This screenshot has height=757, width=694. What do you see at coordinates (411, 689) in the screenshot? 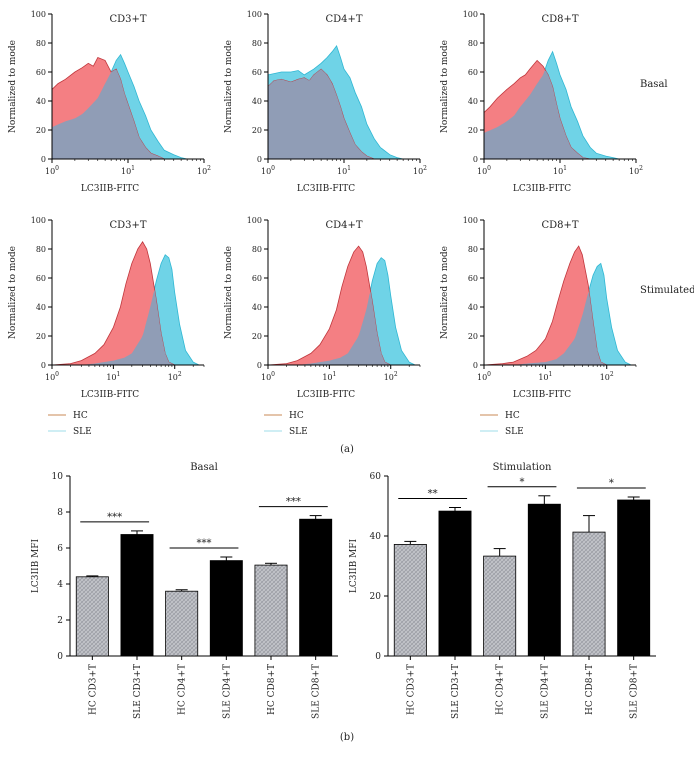
I see `x-tick-label: HC CD3+T` at bounding box center [411, 689].